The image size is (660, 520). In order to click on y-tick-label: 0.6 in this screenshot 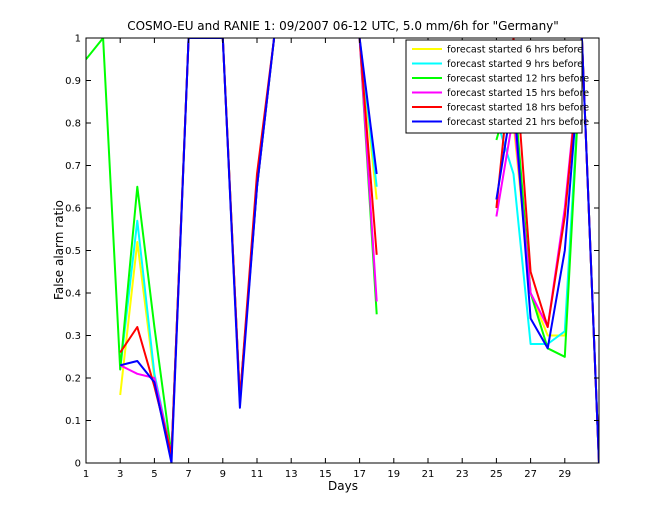, I will do `click(73, 209)`.